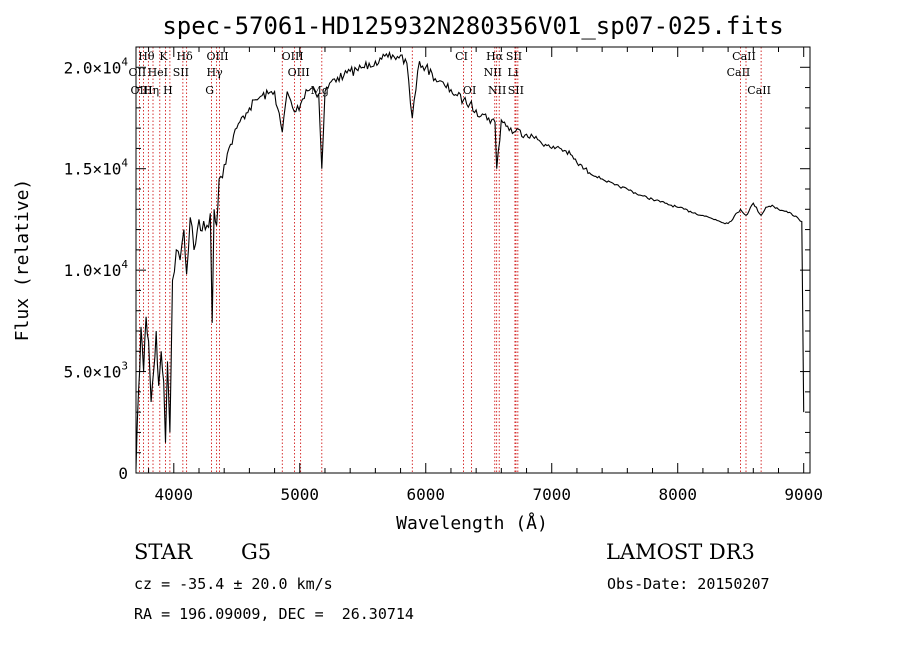 The height and width of the screenshot is (649, 900). What do you see at coordinates (163, 552) in the screenshot?
I see `object-class: STAR` at bounding box center [163, 552].